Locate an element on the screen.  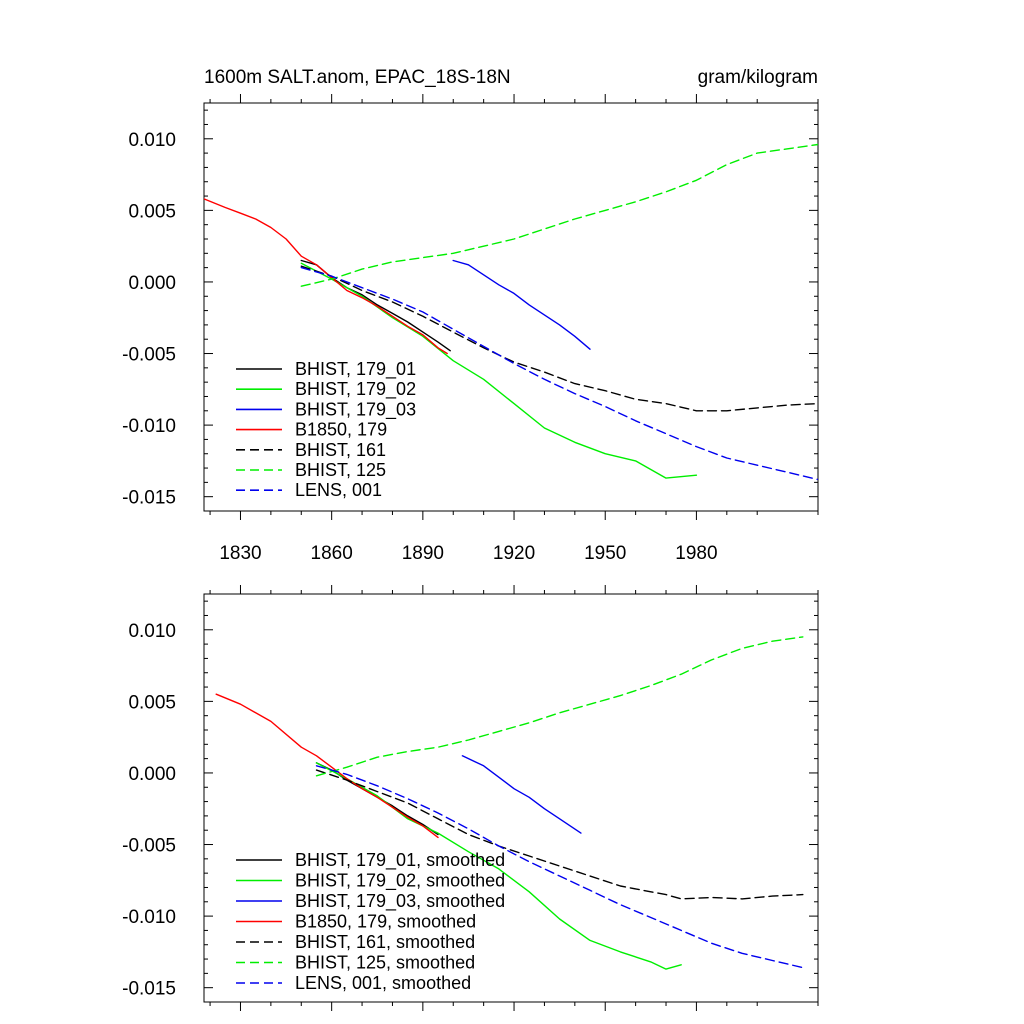
legend-label: LENS, 001, smoothed is located at coordinates (383, 983).